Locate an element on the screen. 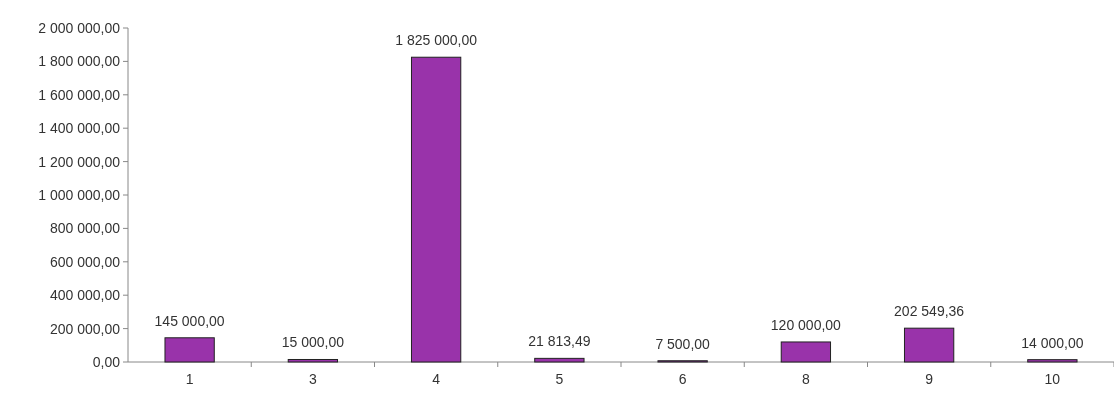 The image size is (1114, 400). x-tick-label: 6 is located at coordinates (682, 379).